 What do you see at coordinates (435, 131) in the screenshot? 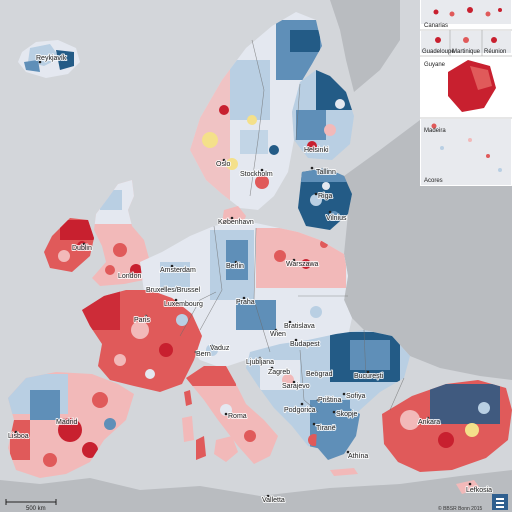
I see `inset-label-madeira: Madeira` at bounding box center [435, 131].